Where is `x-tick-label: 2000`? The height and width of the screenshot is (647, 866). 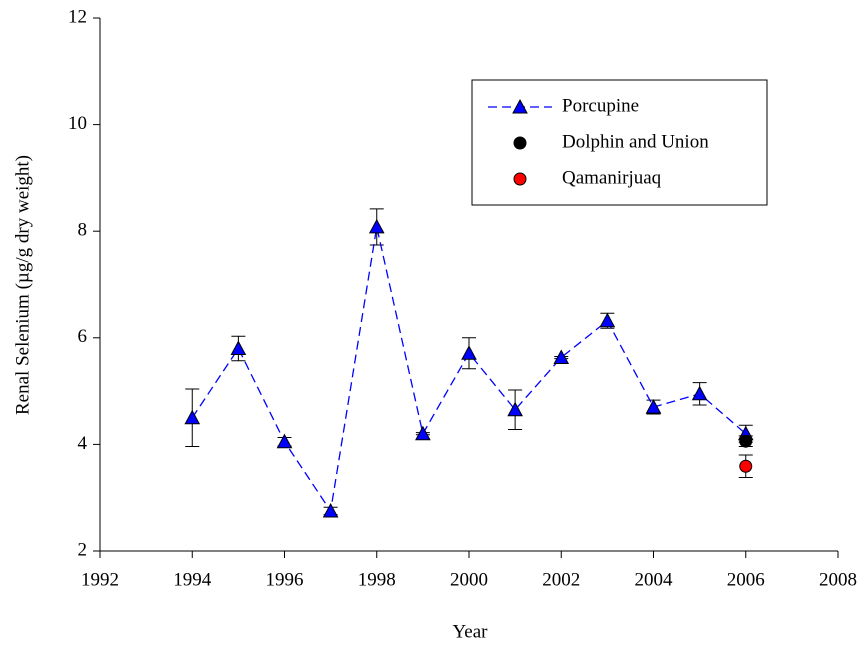 x-tick-label: 2000 is located at coordinates (469, 579).